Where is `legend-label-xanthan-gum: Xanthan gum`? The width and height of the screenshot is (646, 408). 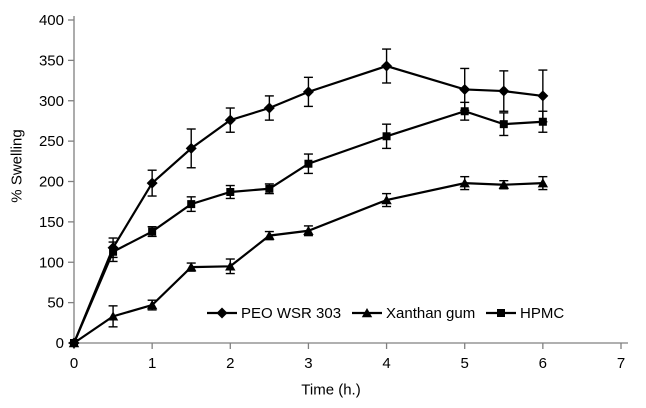 legend-label-xanthan-gum: Xanthan gum is located at coordinates (430, 313).